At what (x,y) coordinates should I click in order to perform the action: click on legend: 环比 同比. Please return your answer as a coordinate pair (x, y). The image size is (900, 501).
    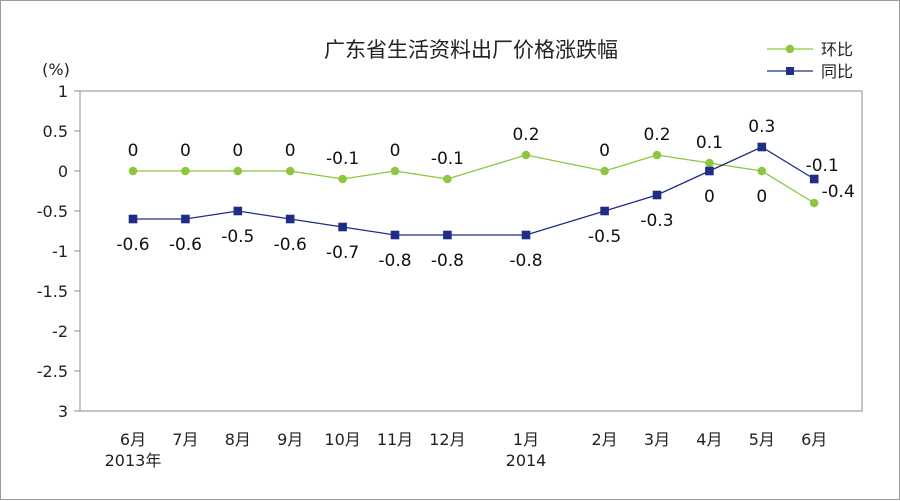
    Looking at the image, I should click on (810, 60).